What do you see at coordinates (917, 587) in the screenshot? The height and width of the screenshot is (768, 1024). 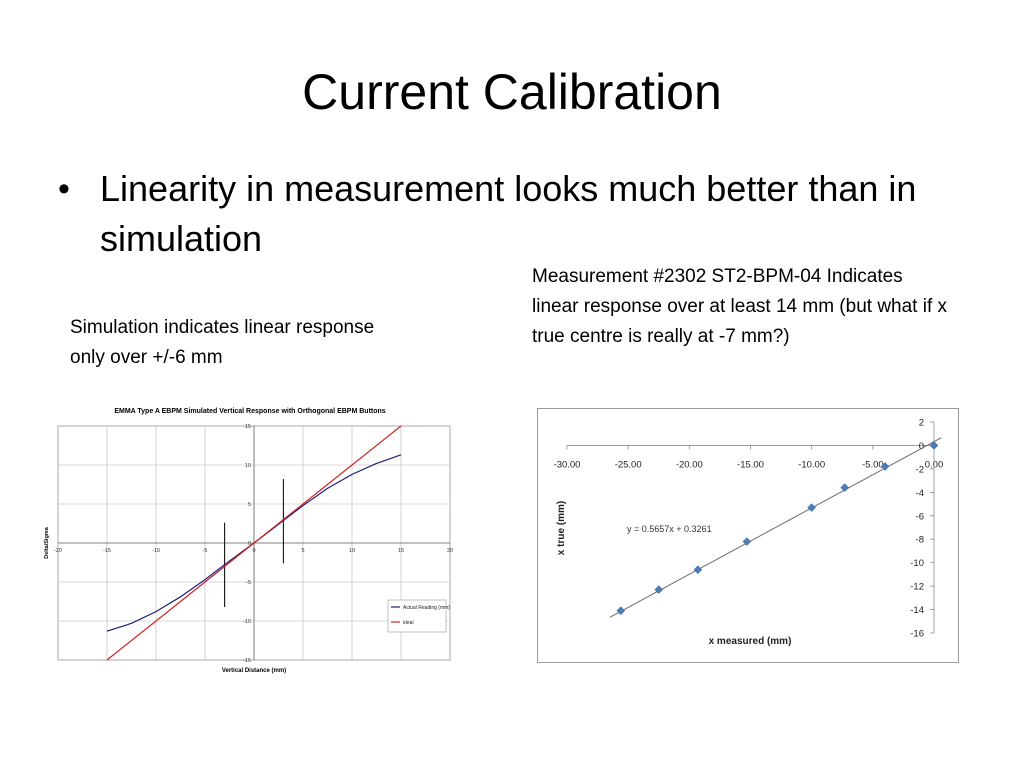 I see `y-tick-label: -12` at bounding box center [917, 587].